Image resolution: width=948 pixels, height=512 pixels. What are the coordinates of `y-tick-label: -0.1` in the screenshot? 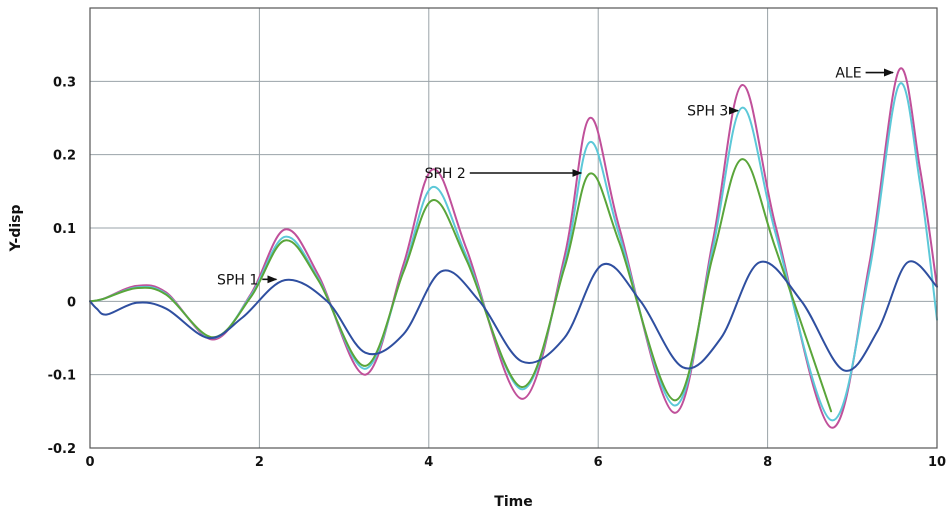 It's located at (62, 376).